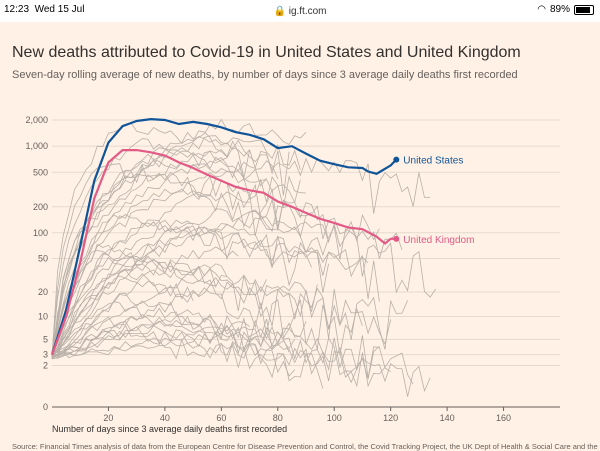 The width and height of the screenshot is (600, 451). Describe the element at coordinates (45, 366) in the screenshot. I see `y-tick-label: 2` at that location.